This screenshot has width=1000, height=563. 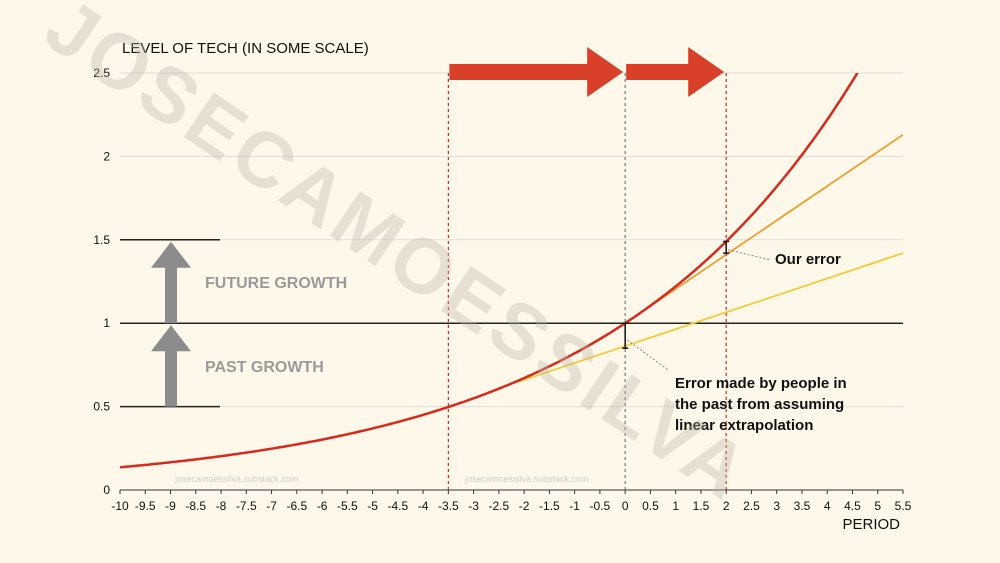 What do you see at coordinates (473, 506) in the screenshot?
I see `x-tick-label: -3` at bounding box center [473, 506].